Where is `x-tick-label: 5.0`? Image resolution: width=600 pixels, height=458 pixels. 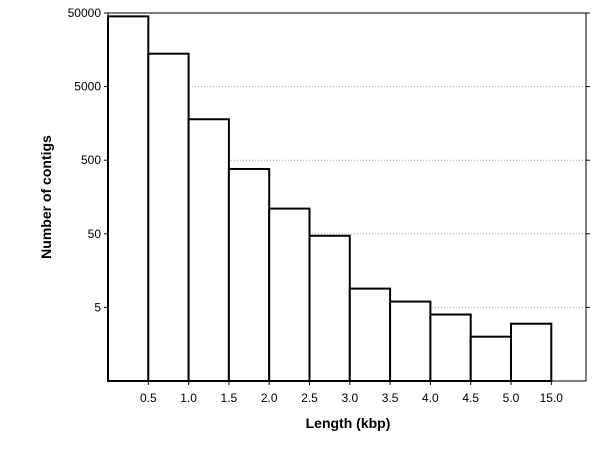 x-tick-label: 5.0 is located at coordinates (511, 398).